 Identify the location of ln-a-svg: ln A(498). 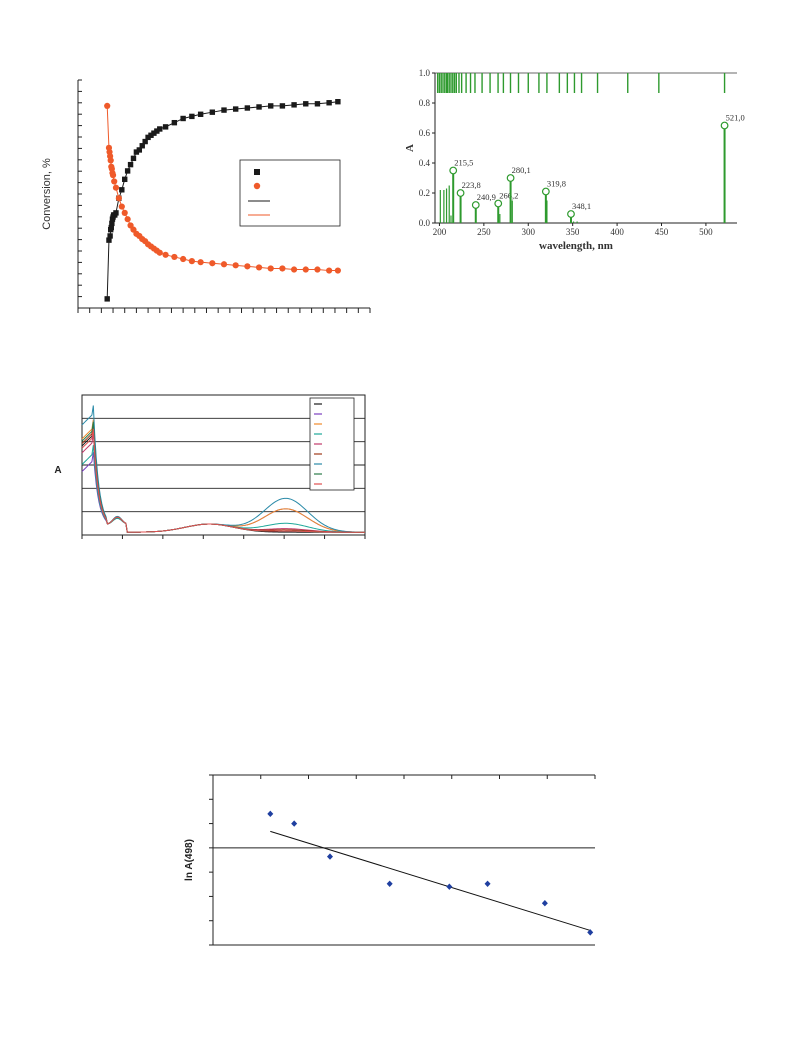
(390, 860).